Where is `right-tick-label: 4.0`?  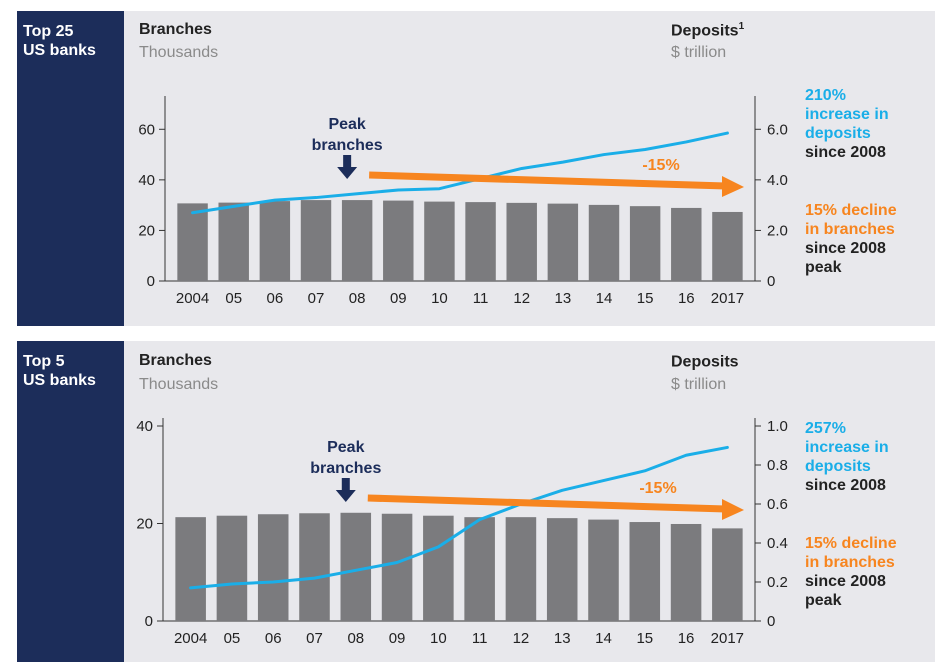
right-tick-label: 4.0 is located at coordinates (777, 180).